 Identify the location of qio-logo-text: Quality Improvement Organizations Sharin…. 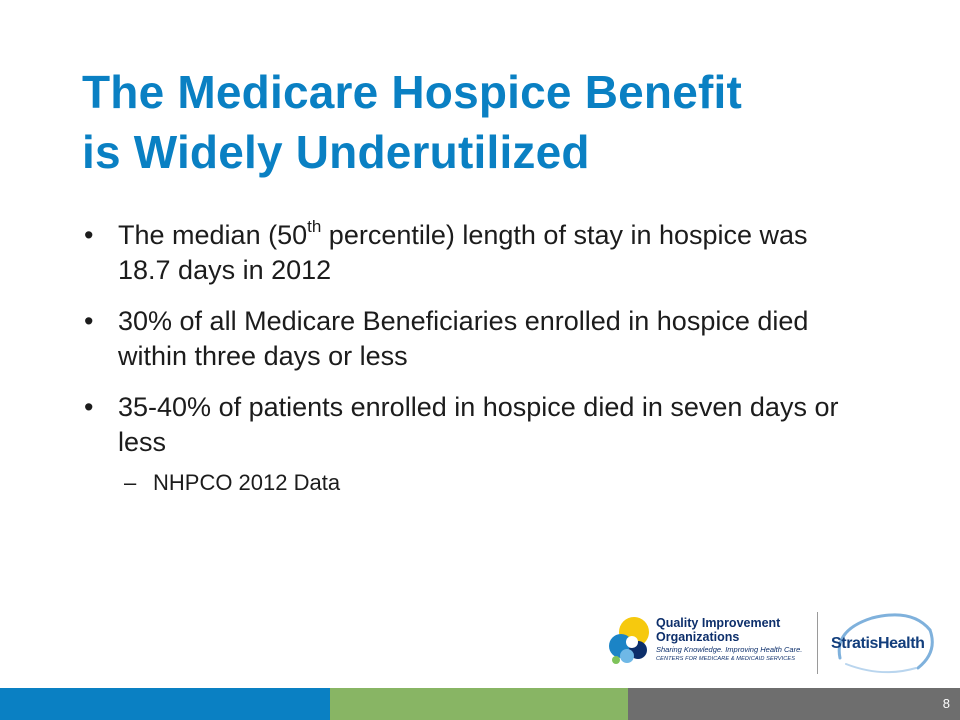
(731, 639).